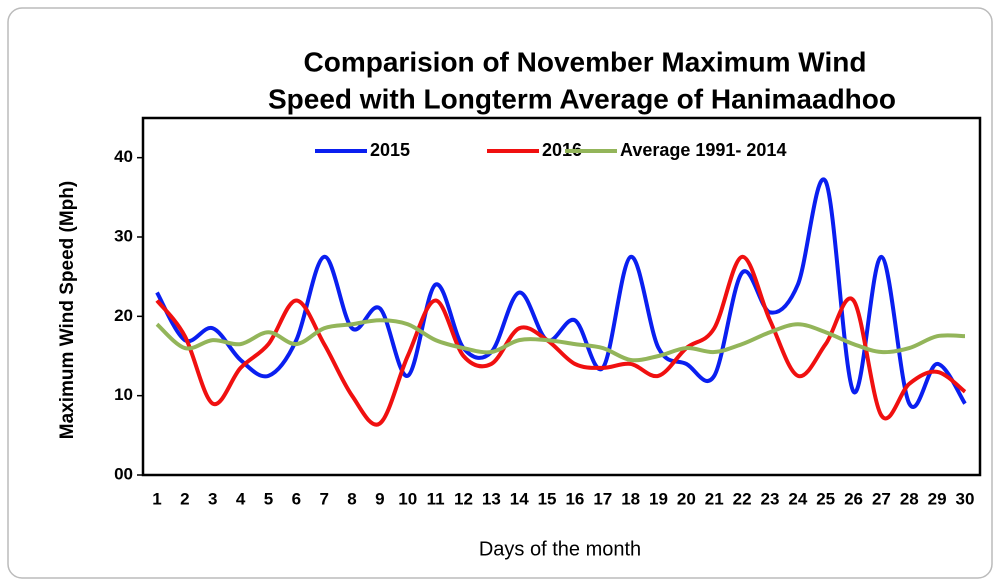 Image resolution: width=1000 pixels, height=588 pixels. I want to click on x-tick-label: 21, so click(714, 498).